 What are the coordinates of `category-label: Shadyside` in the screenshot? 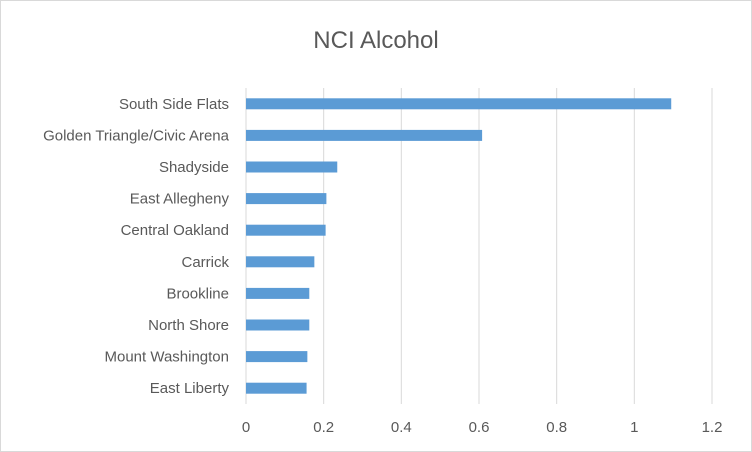 It's located at (194, 167).